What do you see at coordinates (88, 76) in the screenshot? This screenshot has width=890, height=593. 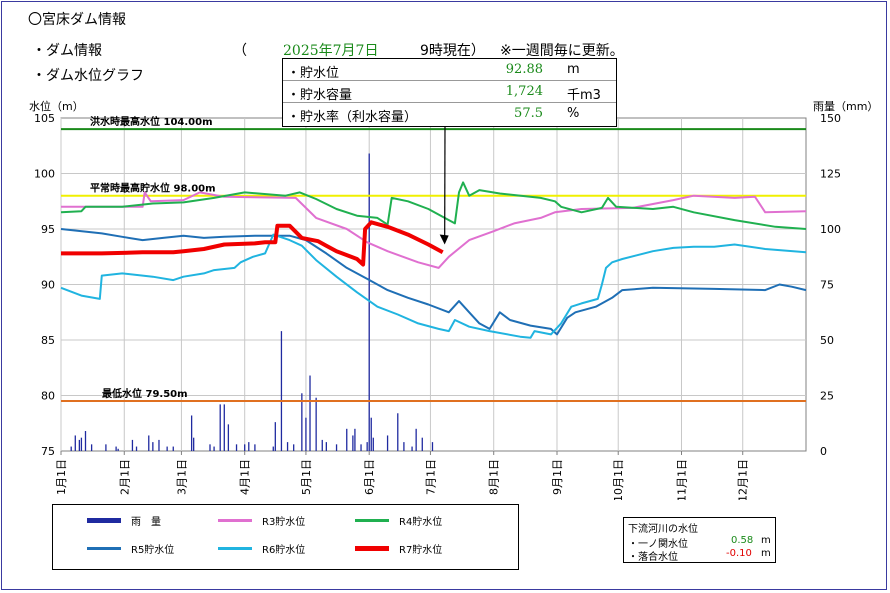 I see `graph-label: ・ダム水位グラフ` at bounding box center [88, 76].